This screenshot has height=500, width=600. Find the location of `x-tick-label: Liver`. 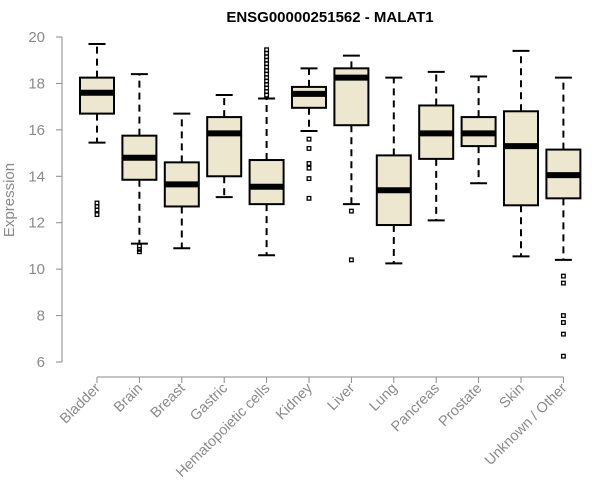

x-tick-label: Liver is located at coordinates (342, 397).